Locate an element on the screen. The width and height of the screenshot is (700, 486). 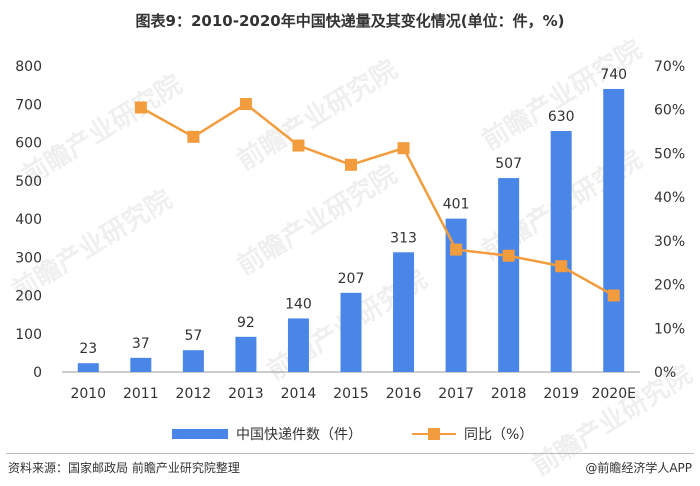
legend-line-swatch is located at coordinates (434, 434).